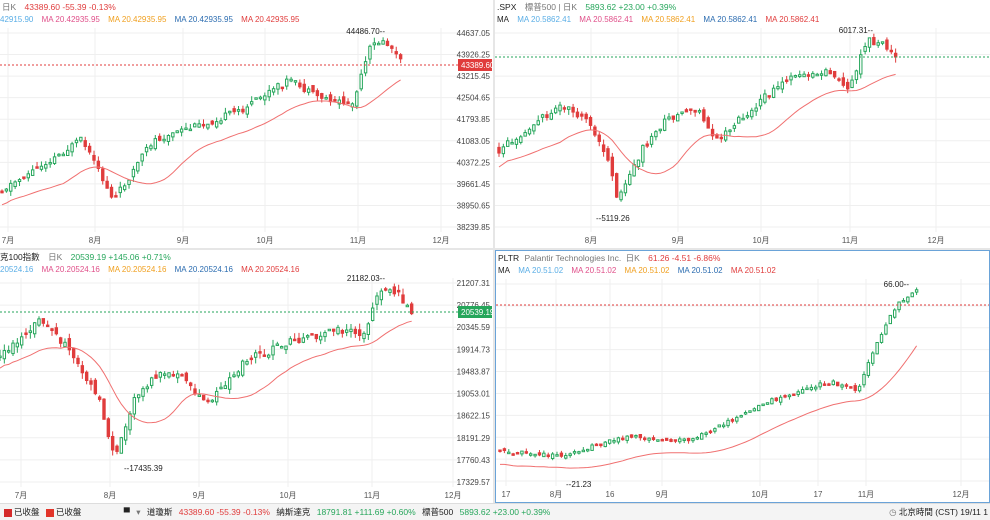 The image size is (990, 520). Describe the element at coordinates (159, 512) in the screenshot. I see `index-name: 道瓊斯` at that location.